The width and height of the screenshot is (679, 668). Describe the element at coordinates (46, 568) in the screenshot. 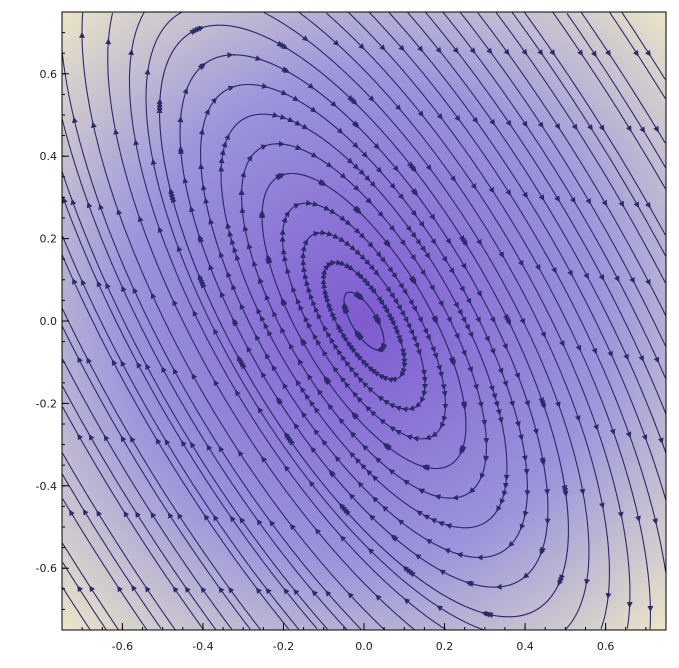

I see `y-tick-label: -0.6` at that location.